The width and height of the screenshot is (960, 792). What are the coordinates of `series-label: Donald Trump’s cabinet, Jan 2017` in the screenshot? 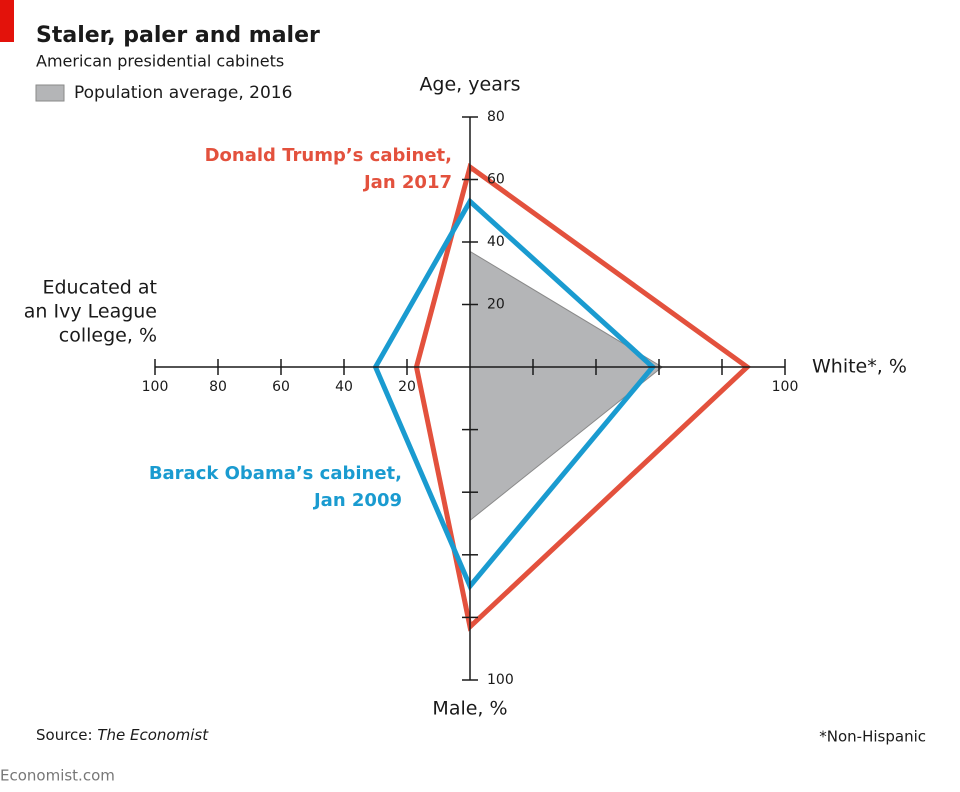 It's located at (328, 169).